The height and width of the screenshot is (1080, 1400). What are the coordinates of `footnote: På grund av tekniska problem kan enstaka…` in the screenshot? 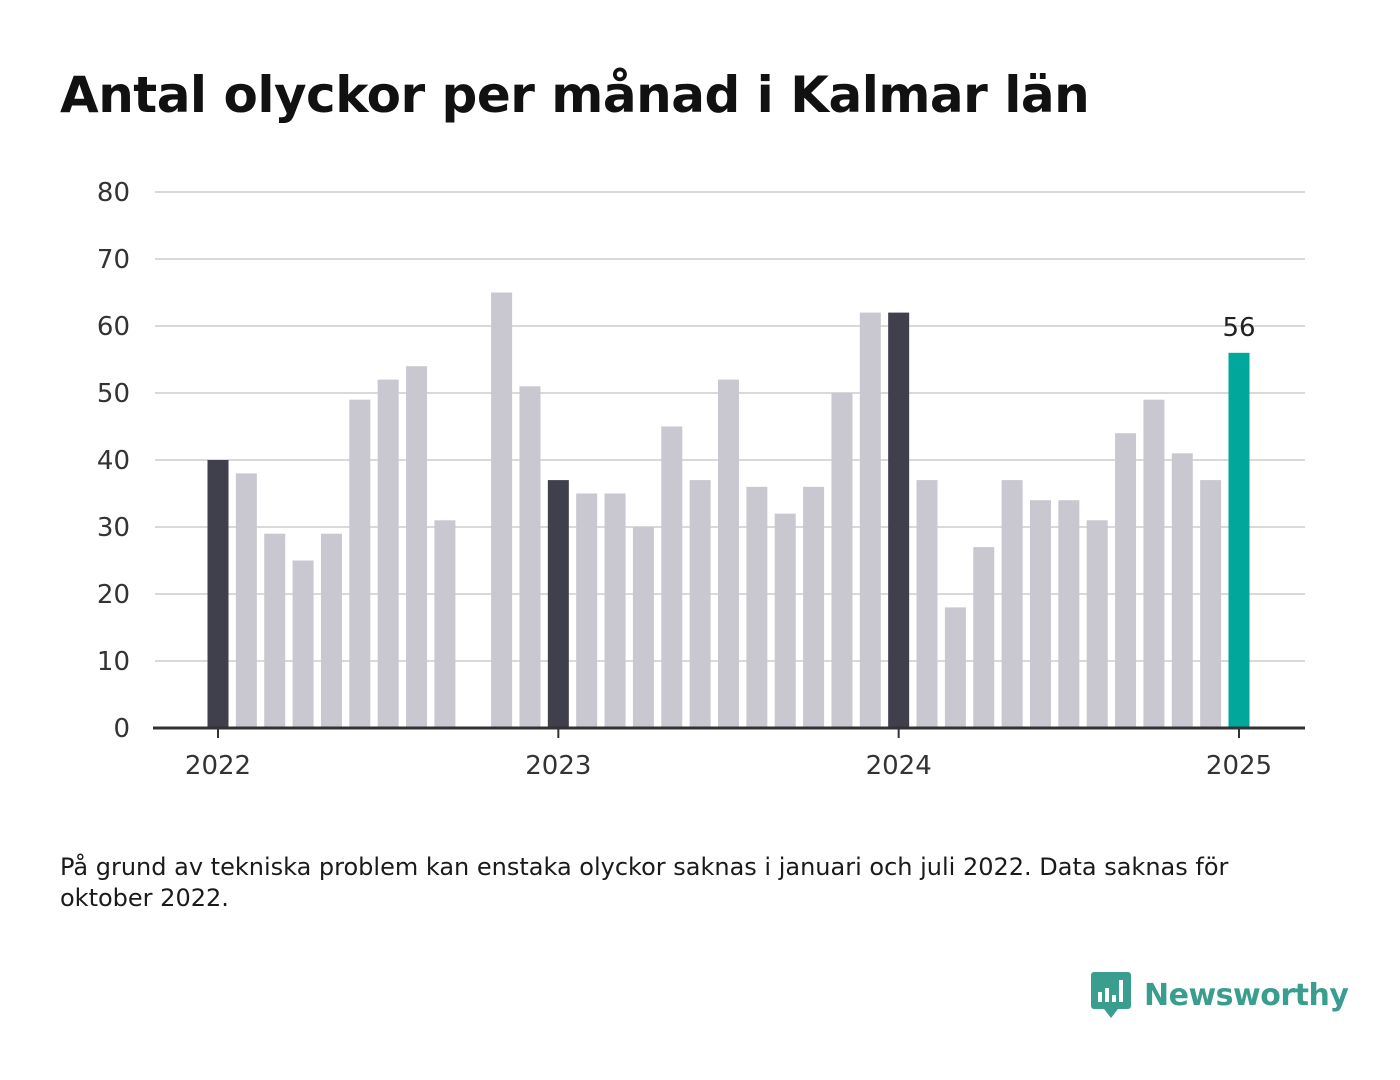 It's located at (644, 882).